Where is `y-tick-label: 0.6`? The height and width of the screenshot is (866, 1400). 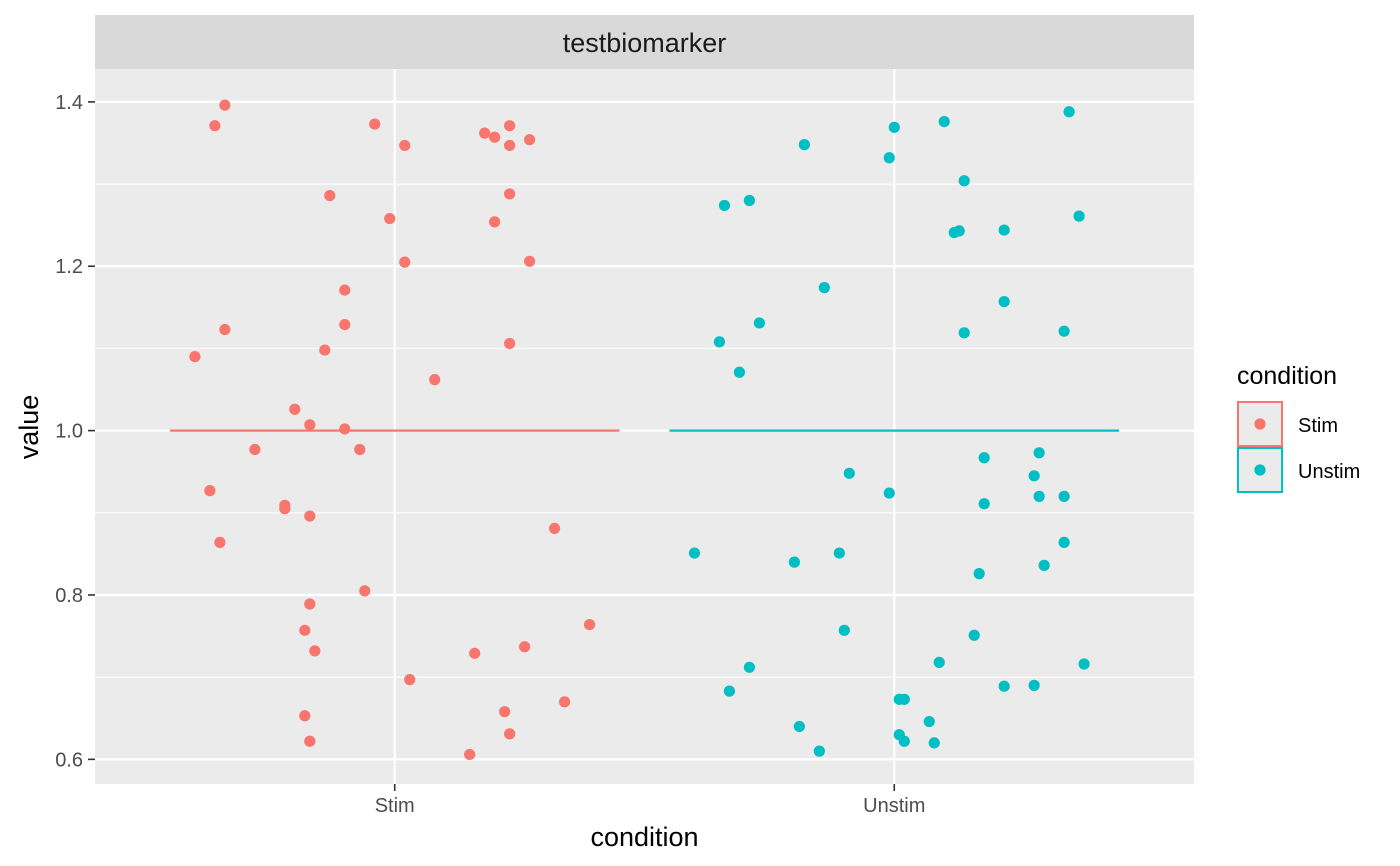
y-tick-label: 0.6 is located at coordinates (69, 760).